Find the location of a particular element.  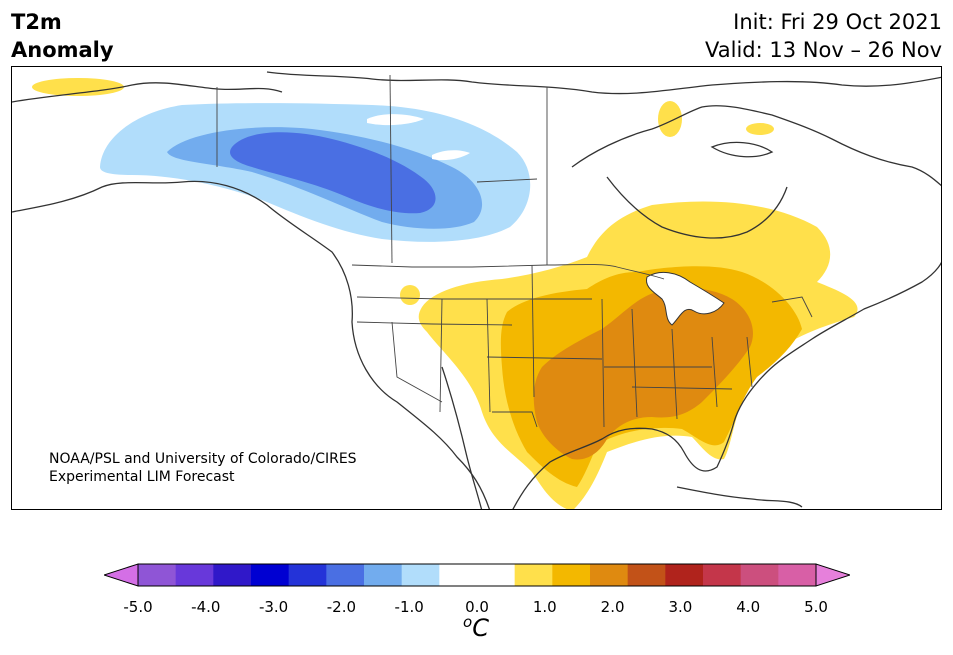

colorbar-outline is located at coordinates (477, 575).